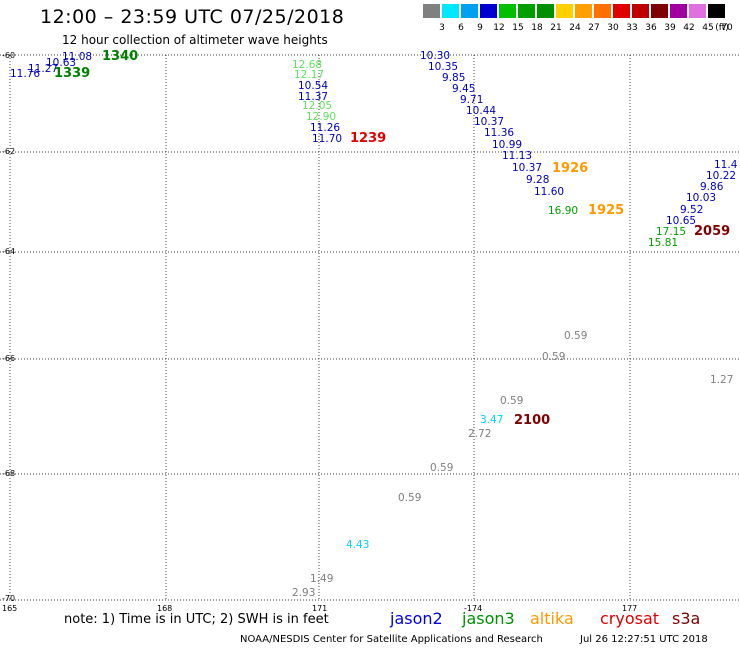 This screenshot has width=740, height=650. What do you see at coordinates (606, 210) in the screenshot?
I see `pass-time-label: 1925` at bounding box center [606, 210].